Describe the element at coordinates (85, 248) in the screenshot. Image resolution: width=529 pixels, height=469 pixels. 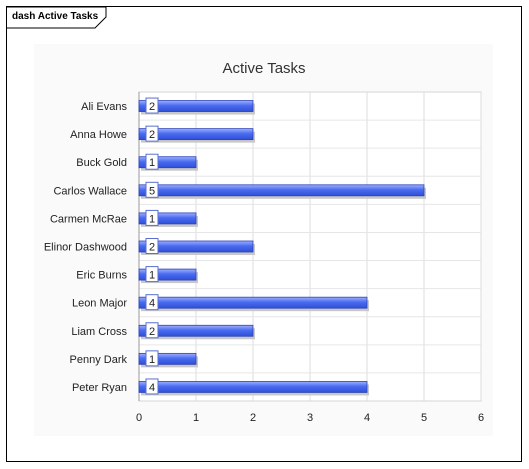
I see `category-label: Elinor Dashwood` at that location.